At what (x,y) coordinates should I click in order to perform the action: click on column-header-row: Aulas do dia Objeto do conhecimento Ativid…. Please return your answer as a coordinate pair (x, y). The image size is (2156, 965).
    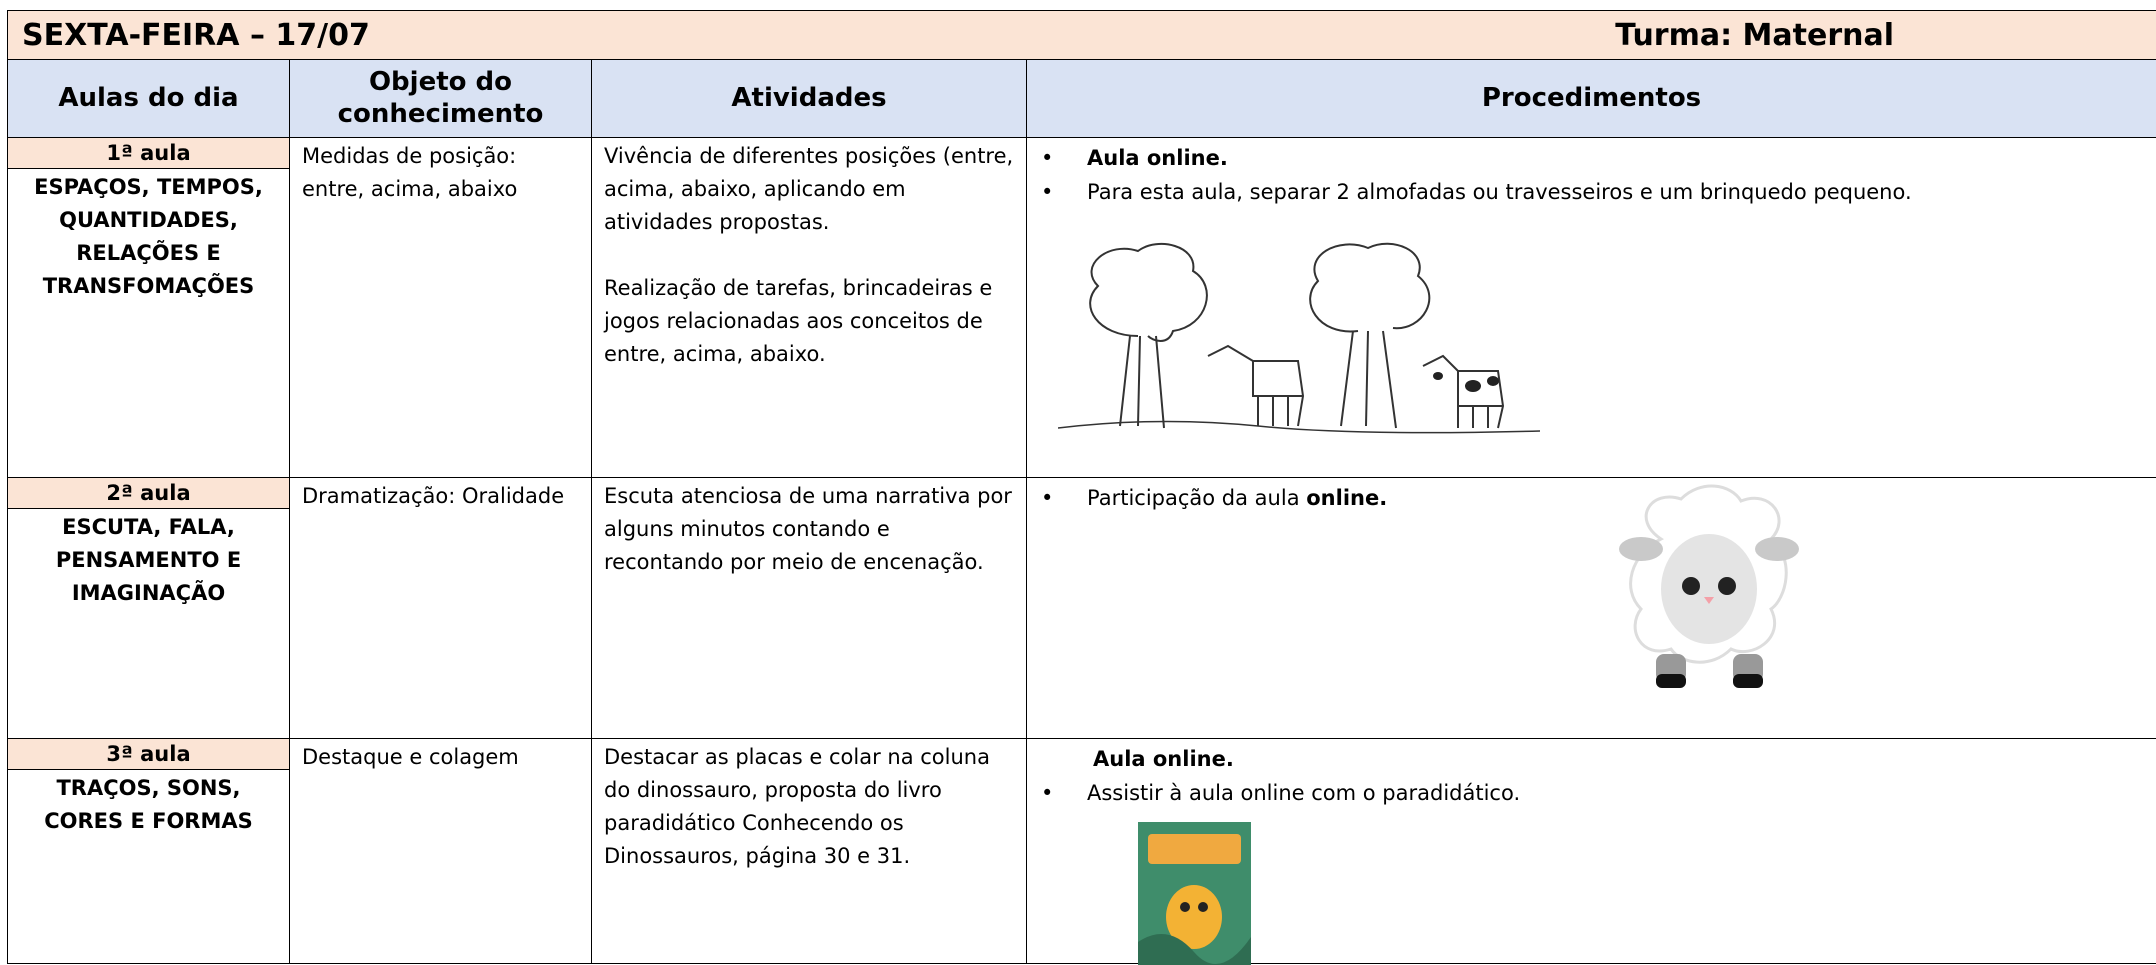
    Looking at the image, I should click on (1081, 98).